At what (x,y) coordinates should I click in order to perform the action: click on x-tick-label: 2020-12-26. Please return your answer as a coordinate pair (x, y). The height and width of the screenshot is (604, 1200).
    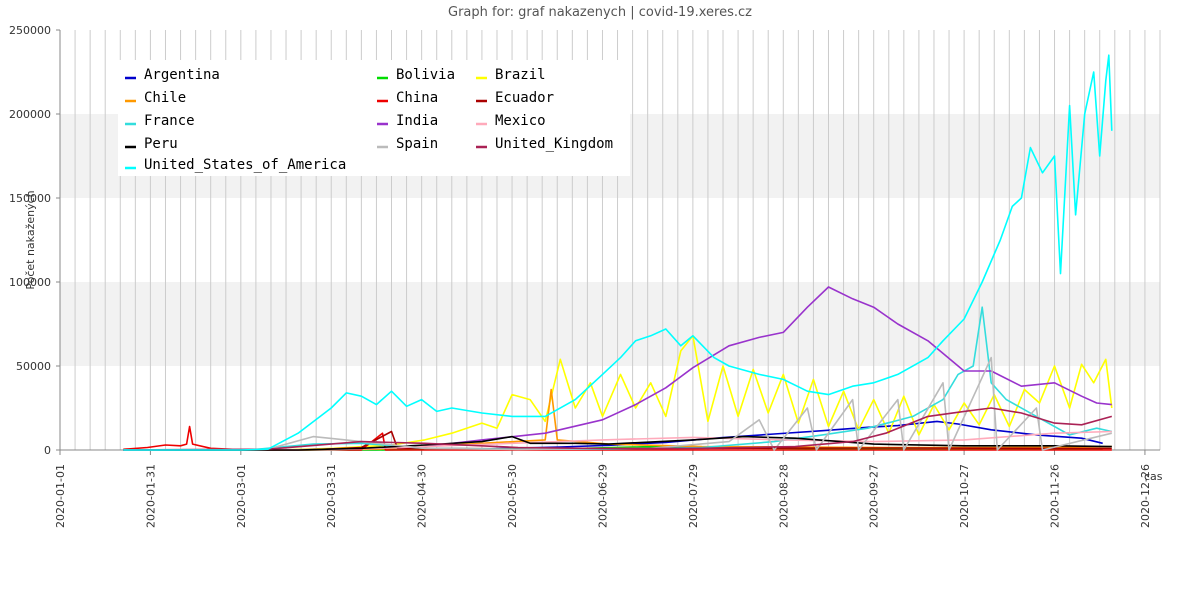
    Looking at the image, I should click on (1145, 496).